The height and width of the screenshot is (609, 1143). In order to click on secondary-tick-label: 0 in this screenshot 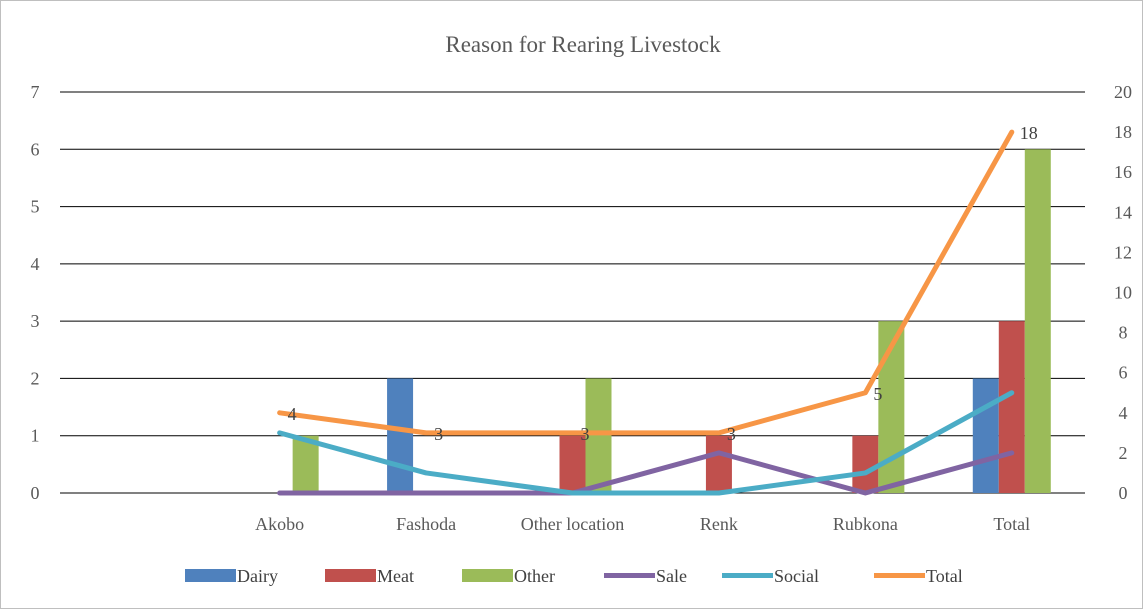, I will do `click(1123, 493)`.